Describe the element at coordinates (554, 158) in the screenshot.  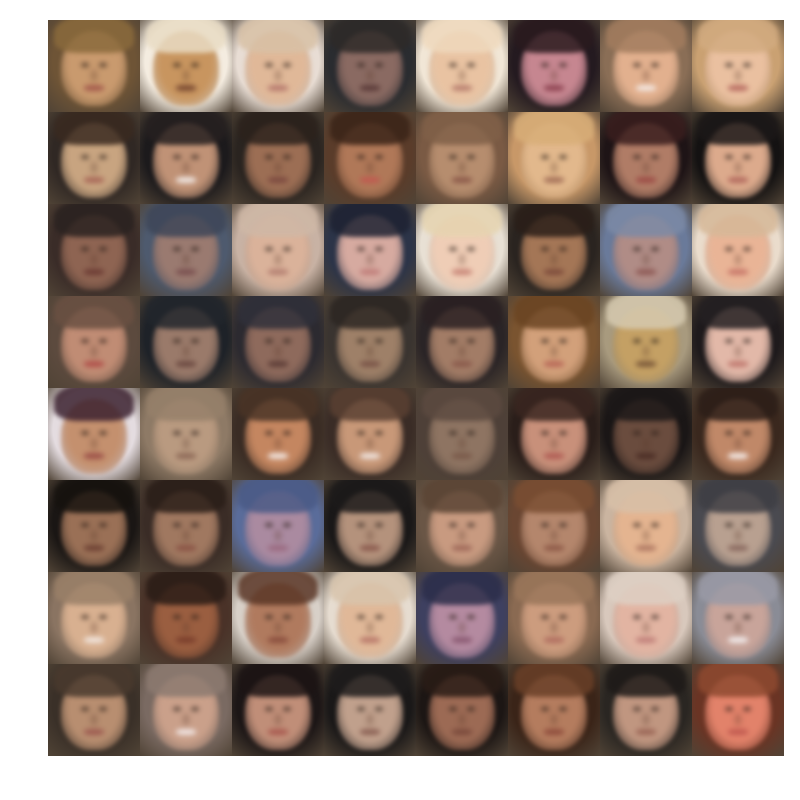
I see `face-tile-r2-c6` at that location.